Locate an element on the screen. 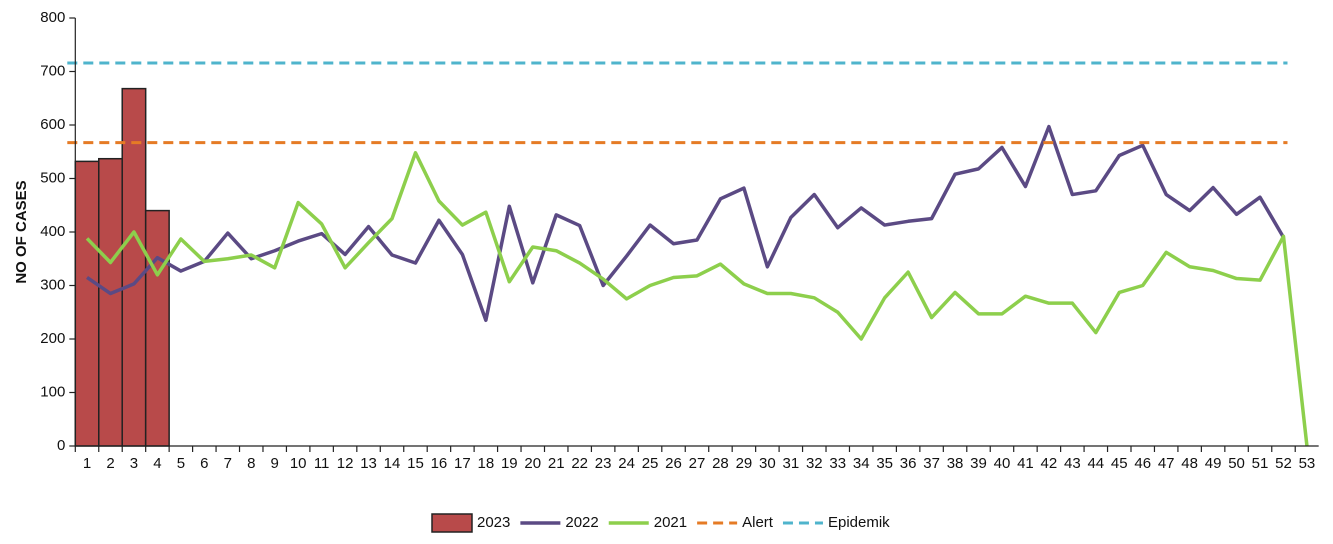 This screenshot has height=544, width=1333. y-tick-label: 800 is located at coordinates (52, 17).